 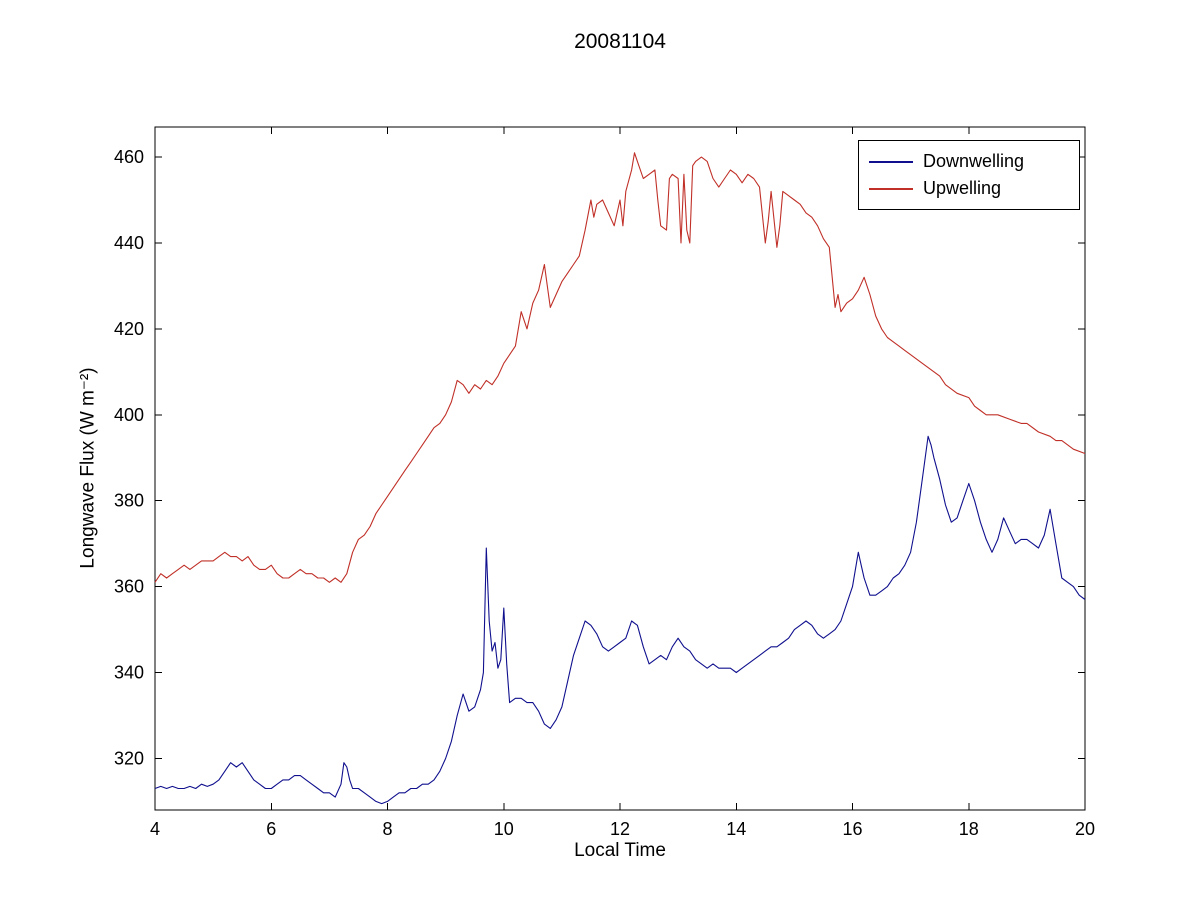 What do you see at coordinates (962, 188) in the screenshot?
I see `legend-label-upwelling: Upwelling` at bounding box center [962, 188].